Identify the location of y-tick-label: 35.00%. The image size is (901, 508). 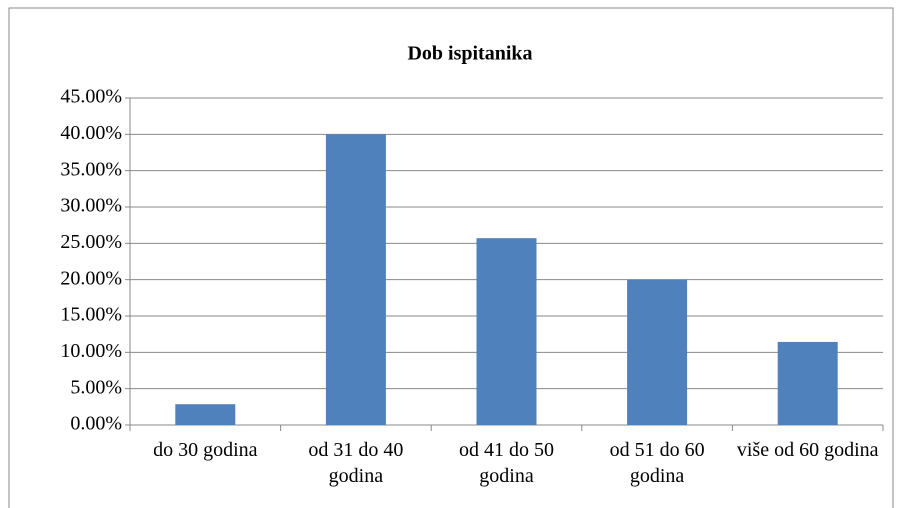
(91, 169).